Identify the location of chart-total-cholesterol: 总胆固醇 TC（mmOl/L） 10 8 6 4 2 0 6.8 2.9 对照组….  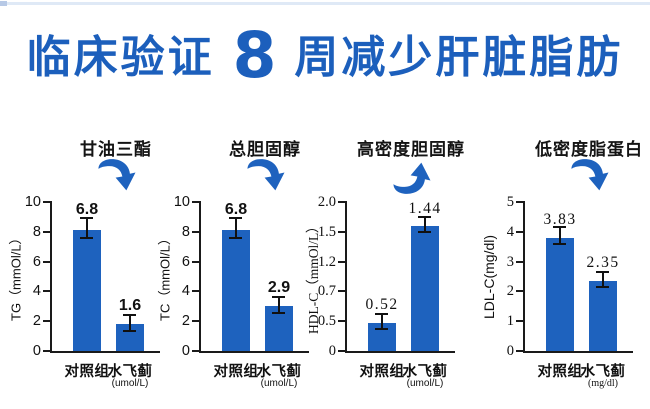
(233, 264).